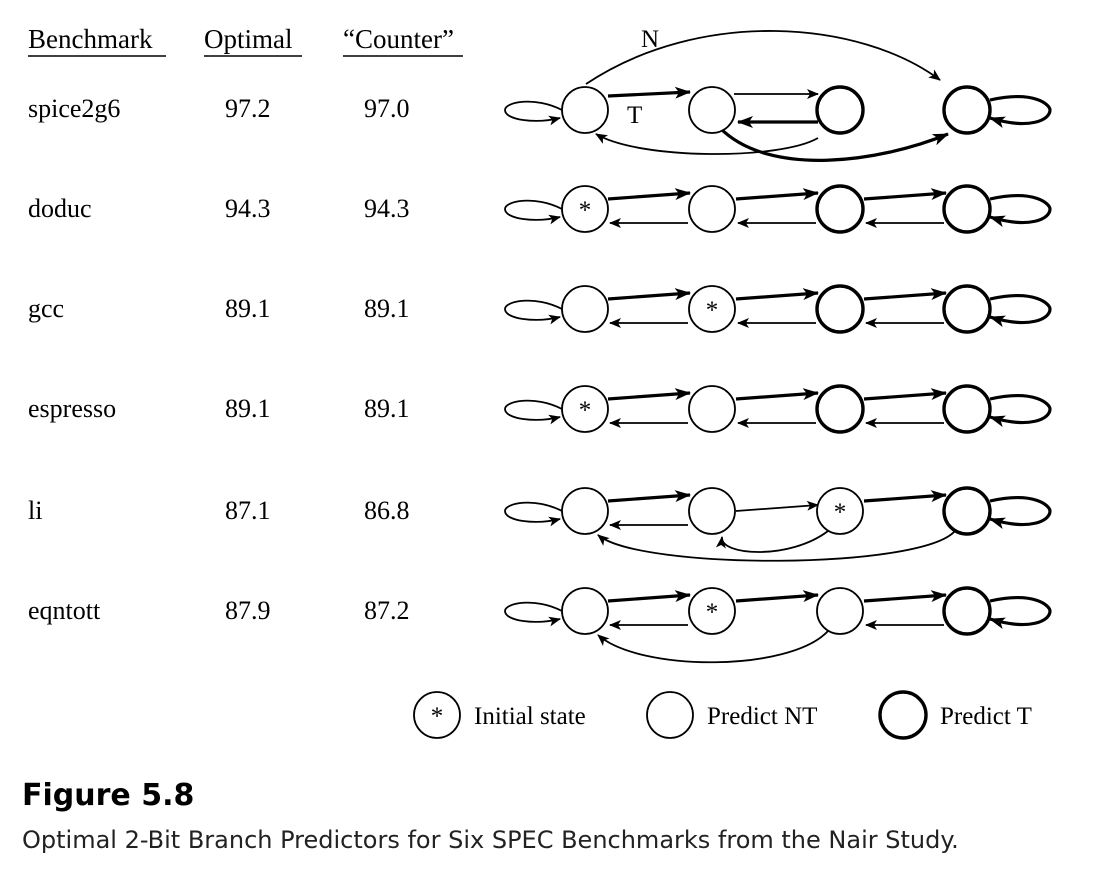 Image resolution: width=1106 pixels, height=886 pixels. I want to click on row-benchmark: eqntott, so click(64, 610).